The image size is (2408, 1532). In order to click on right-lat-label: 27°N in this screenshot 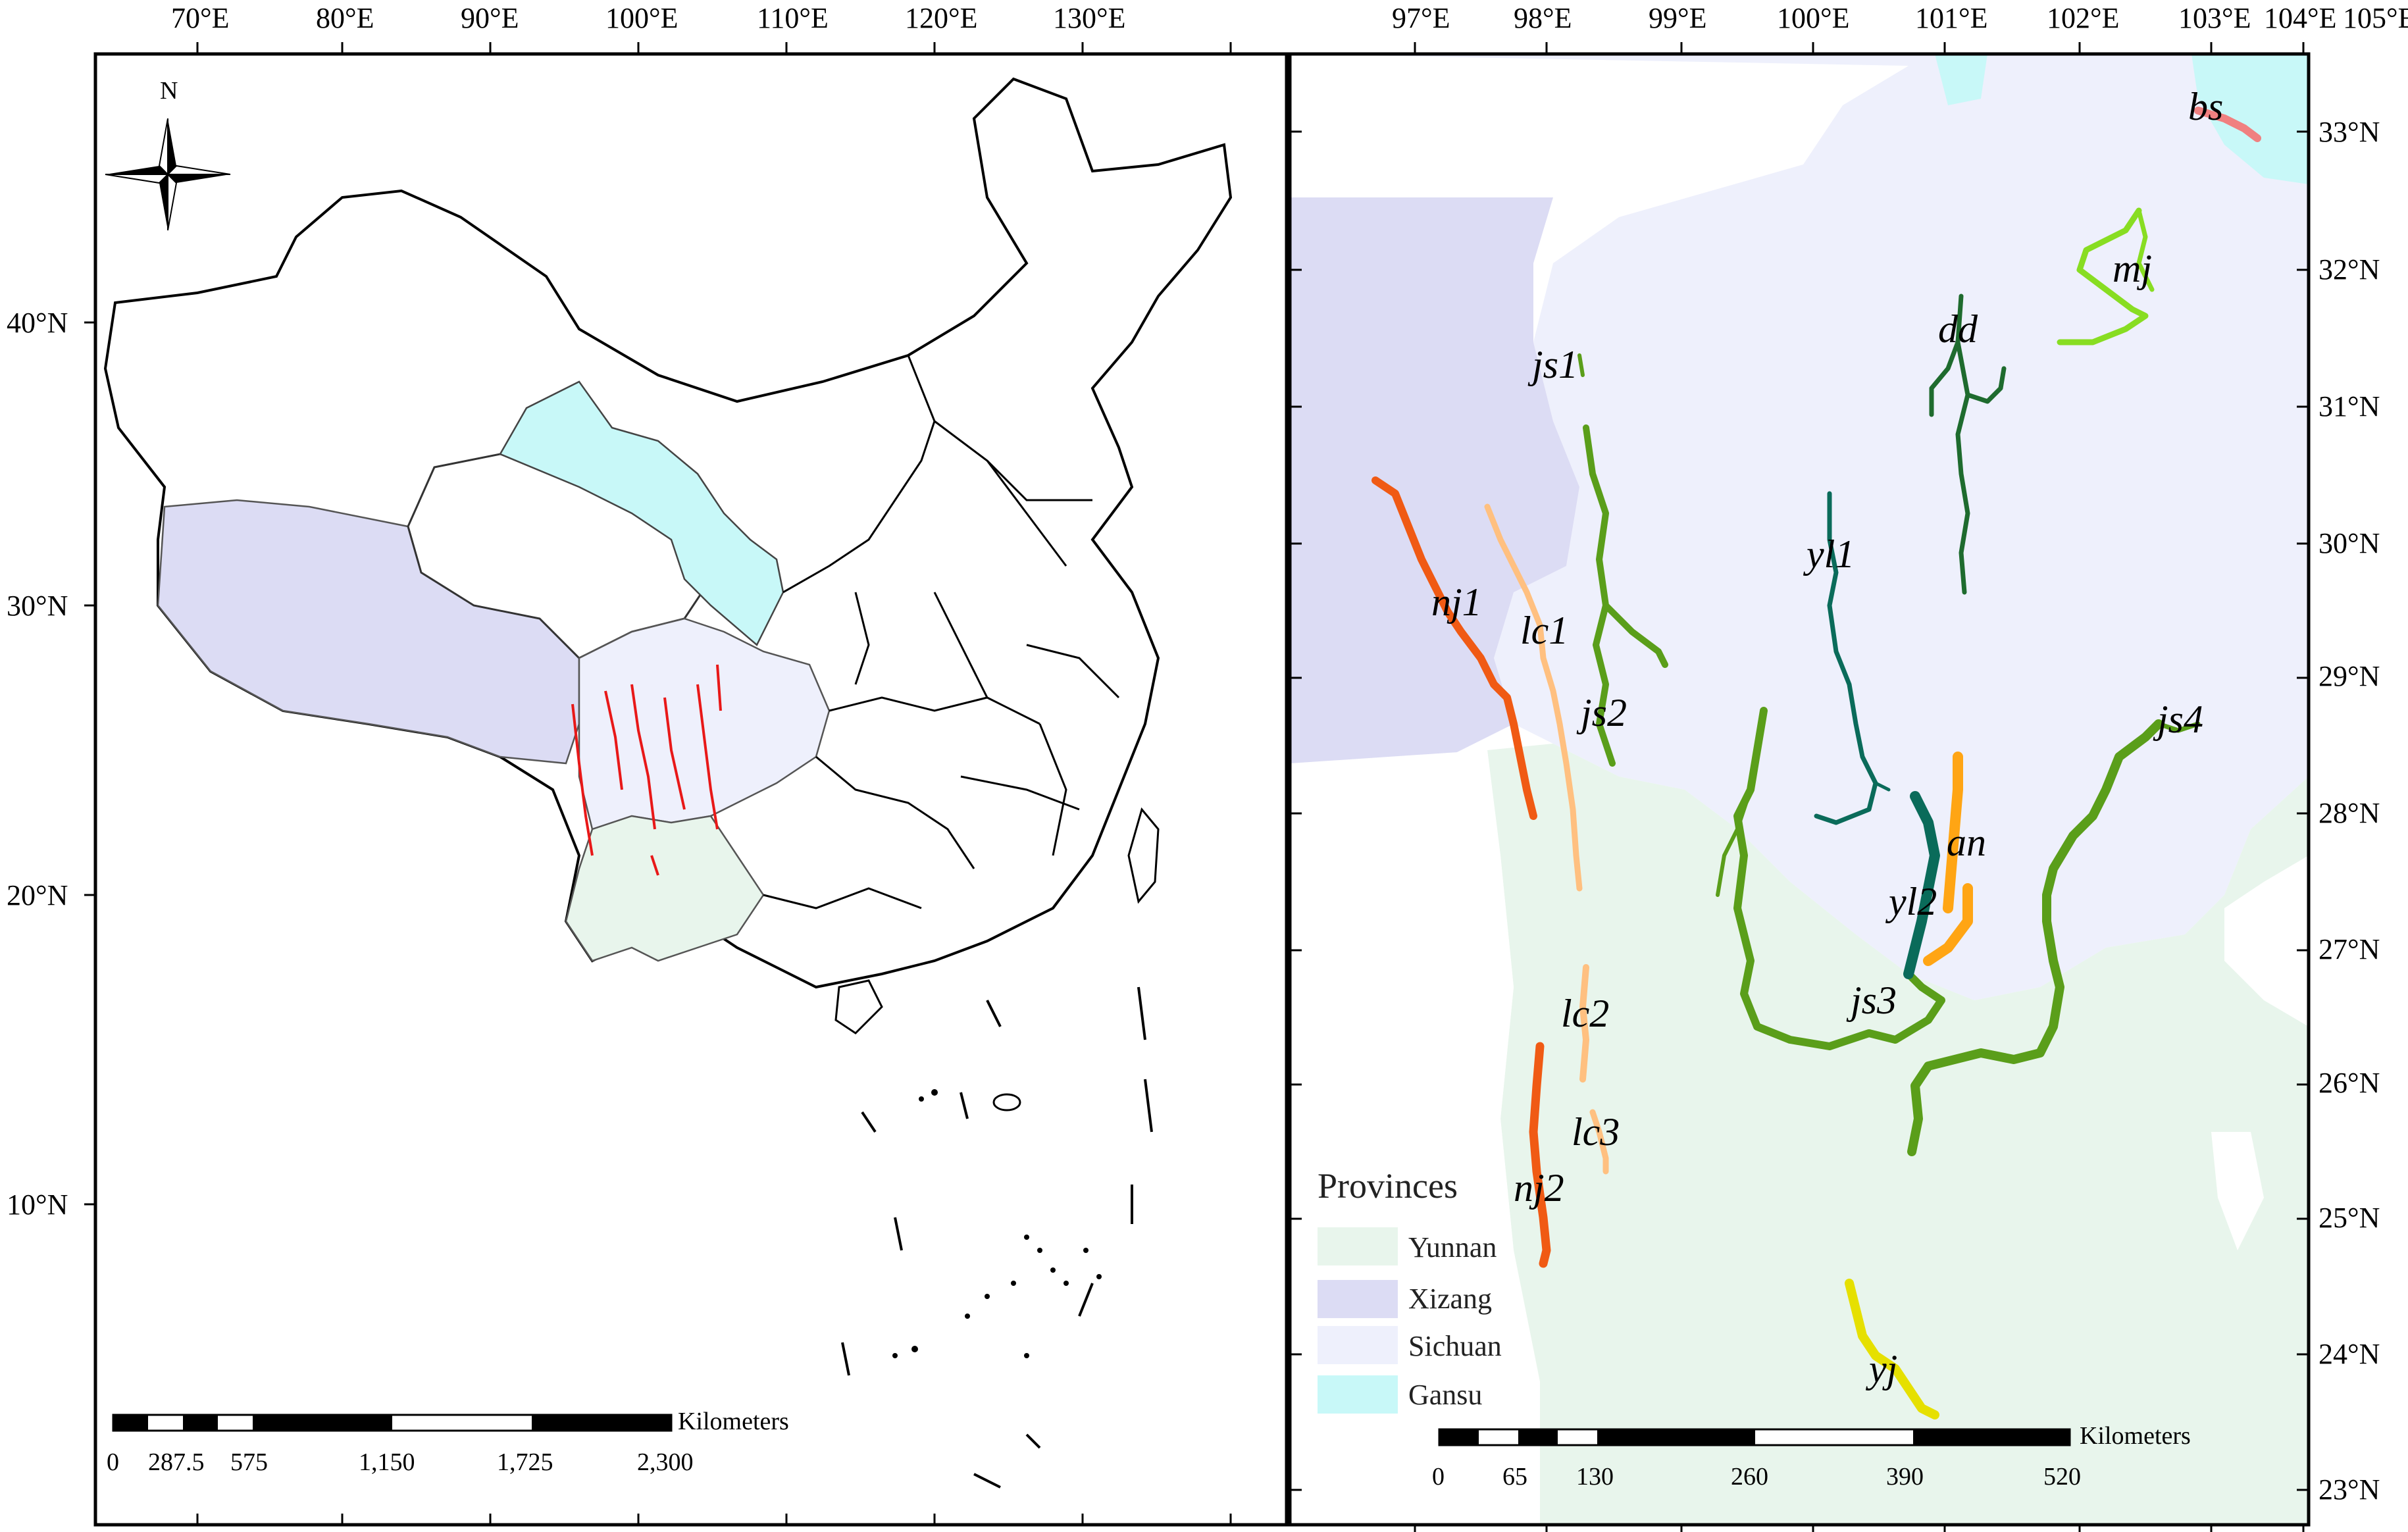, I will do `click(2349, 949)`.